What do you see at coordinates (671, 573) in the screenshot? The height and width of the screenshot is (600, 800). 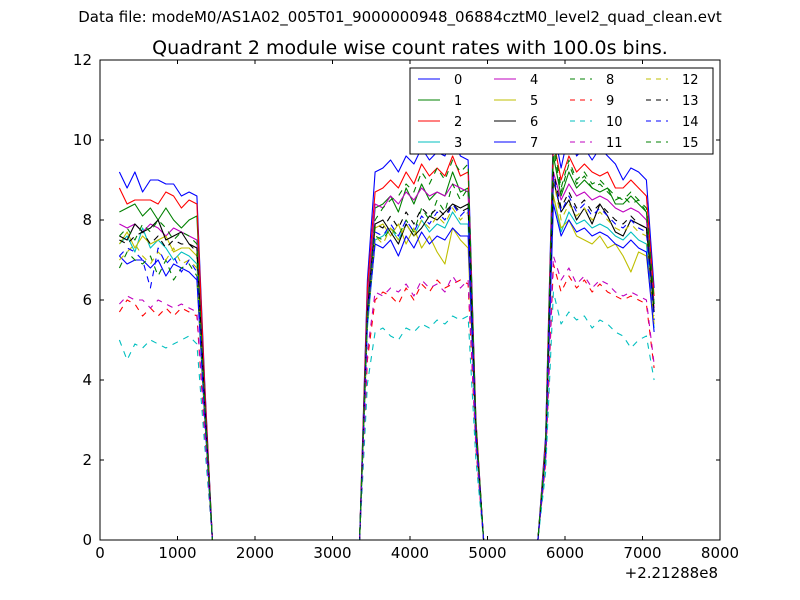 I see `x-offset-label: +2.21288e8` at bounding box center [671, 573].